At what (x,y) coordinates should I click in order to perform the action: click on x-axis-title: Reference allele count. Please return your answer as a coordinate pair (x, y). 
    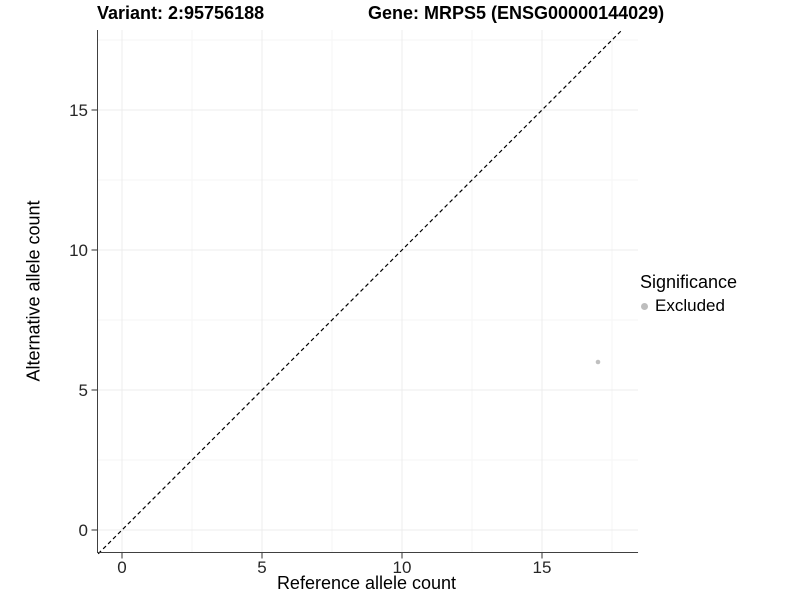
    Looking at the image, I should click on (366, 583).